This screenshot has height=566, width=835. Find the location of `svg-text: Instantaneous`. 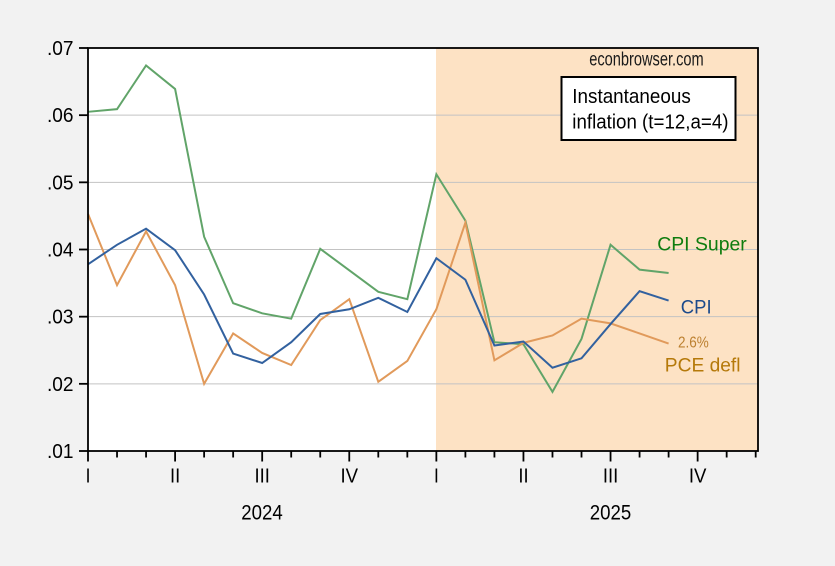

svg-text: Instantaneous is located at coordinates (631, 96).